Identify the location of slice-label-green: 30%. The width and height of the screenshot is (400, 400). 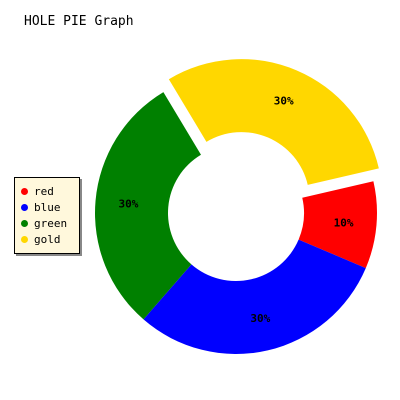
(128, 204).